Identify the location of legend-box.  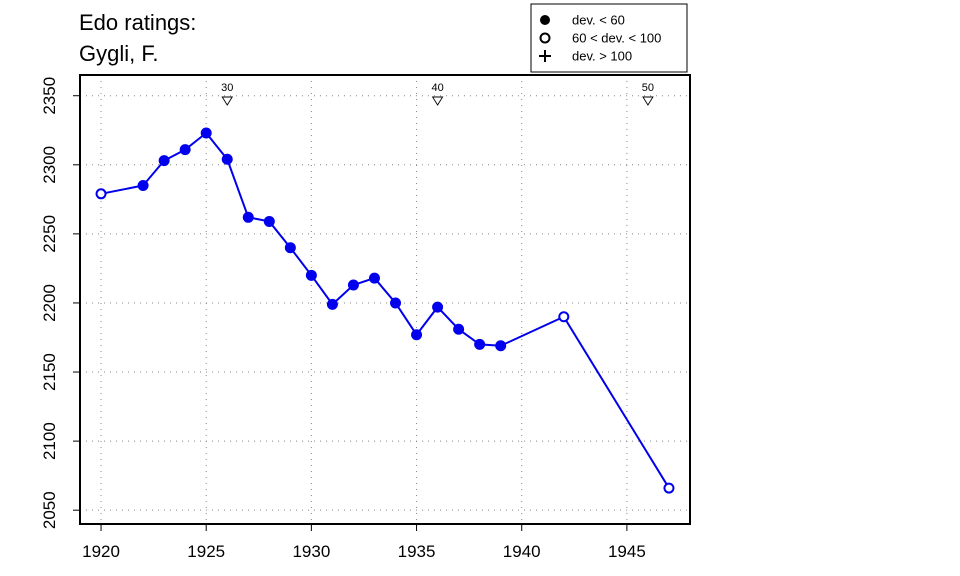
(609, 38).